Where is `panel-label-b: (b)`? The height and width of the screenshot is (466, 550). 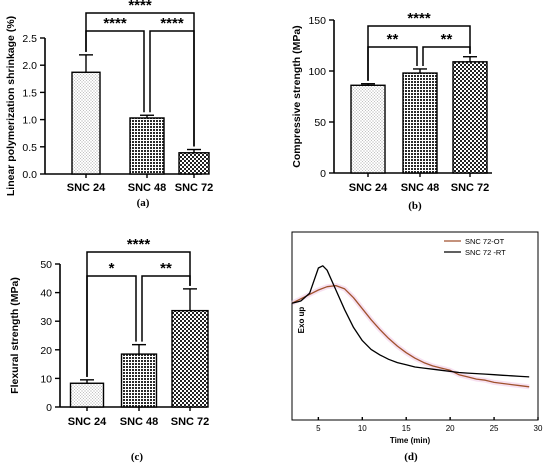 panel-label-b: (b) is located at coordinates (415, 206).